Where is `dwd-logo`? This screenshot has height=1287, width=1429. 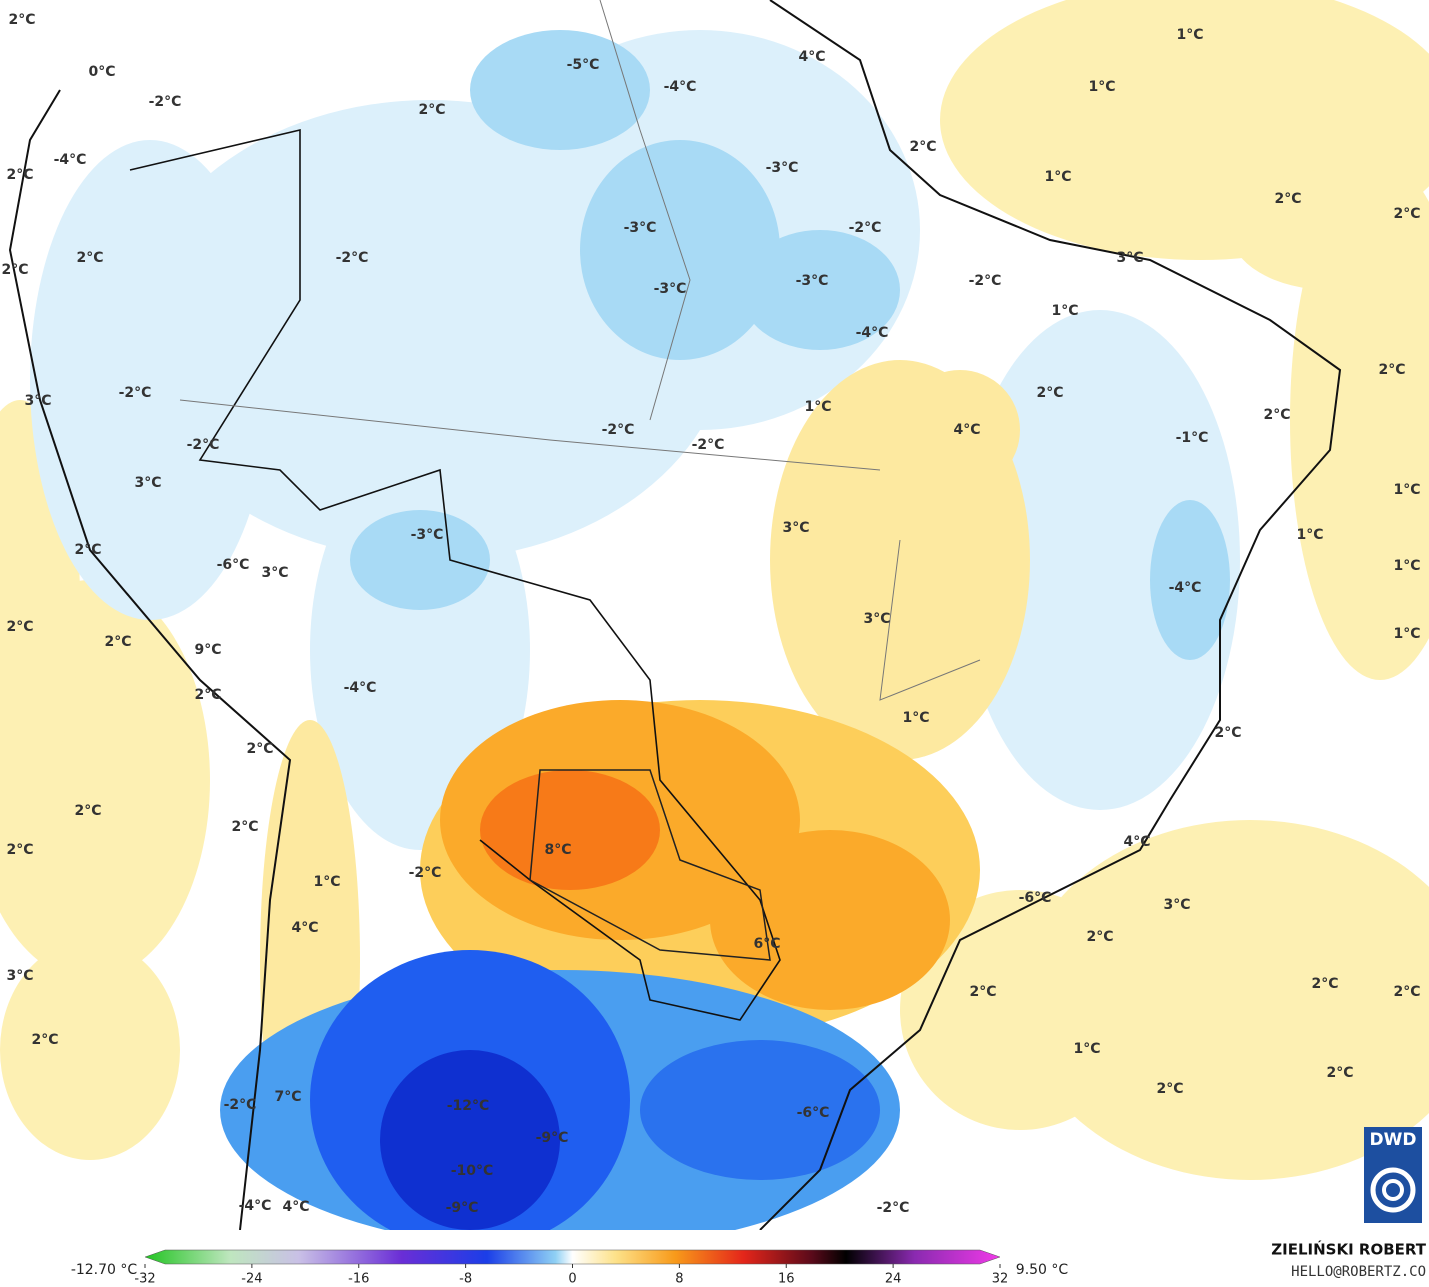 dwd-logo is located at coordinates (1393, 1175).